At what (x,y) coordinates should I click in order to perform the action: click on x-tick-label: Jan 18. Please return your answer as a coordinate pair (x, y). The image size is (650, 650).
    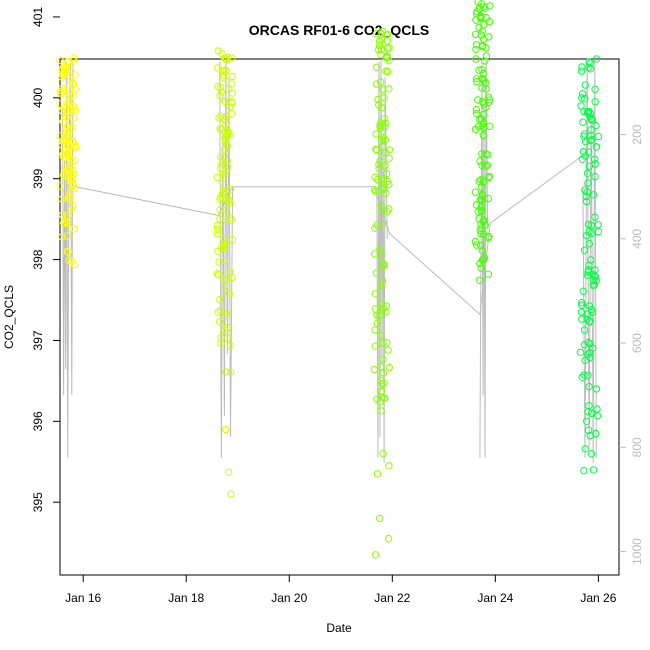
    Looking at the image, I should click on (186, 598).